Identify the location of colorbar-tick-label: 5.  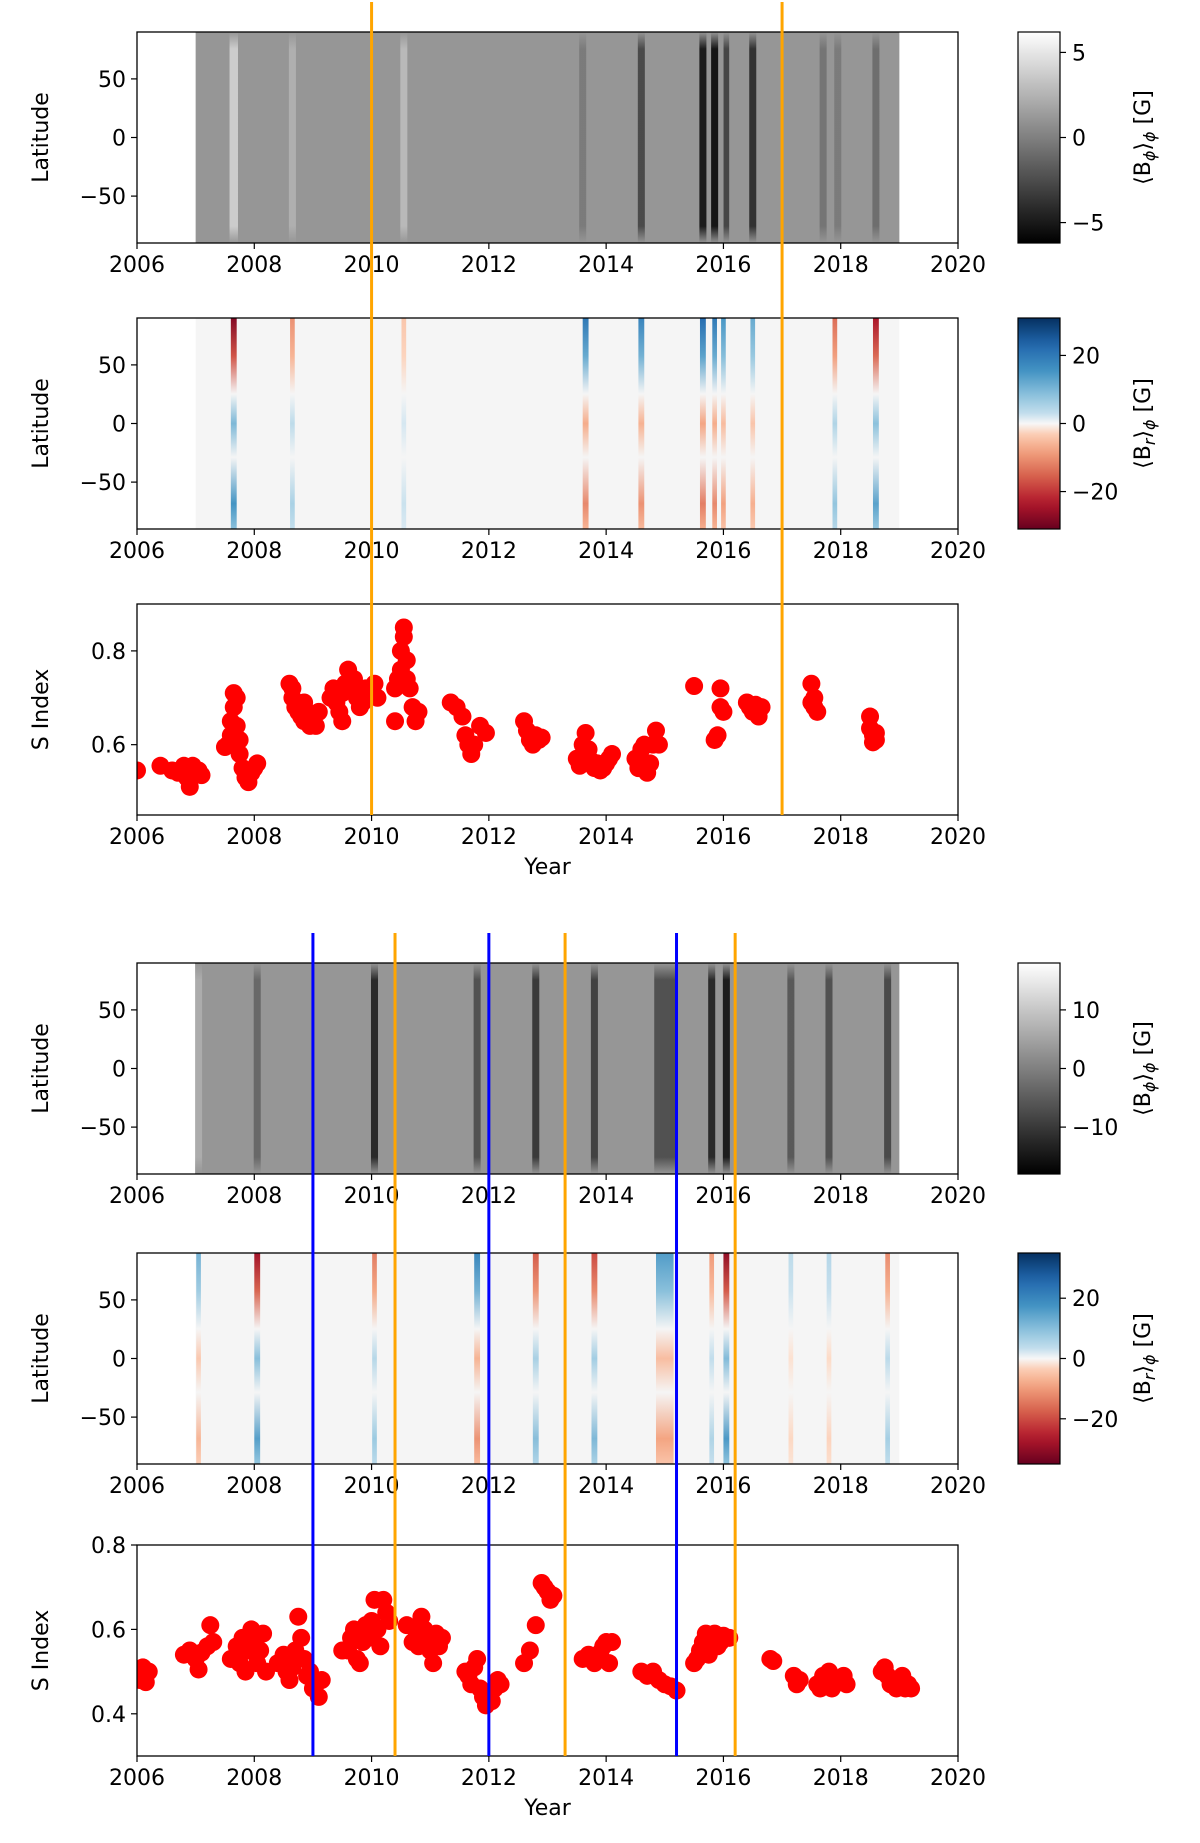
(1079, 53).